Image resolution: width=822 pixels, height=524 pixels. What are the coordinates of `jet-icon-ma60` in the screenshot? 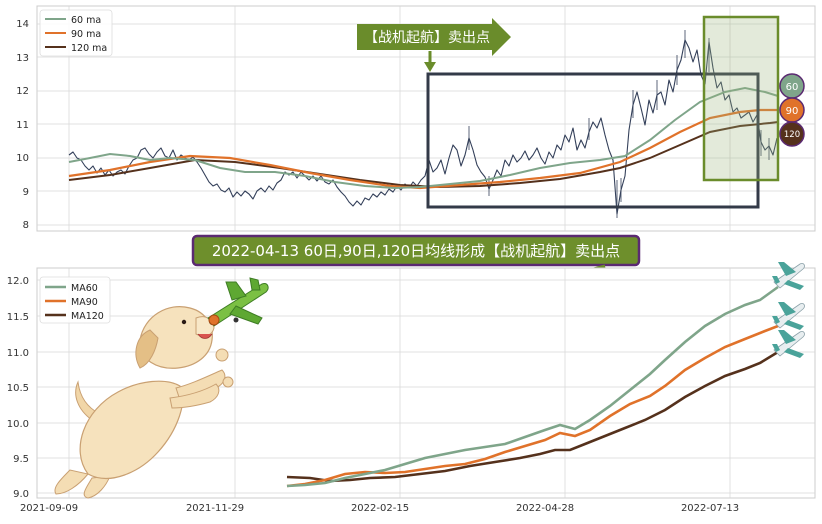 It's located at (788, 276).